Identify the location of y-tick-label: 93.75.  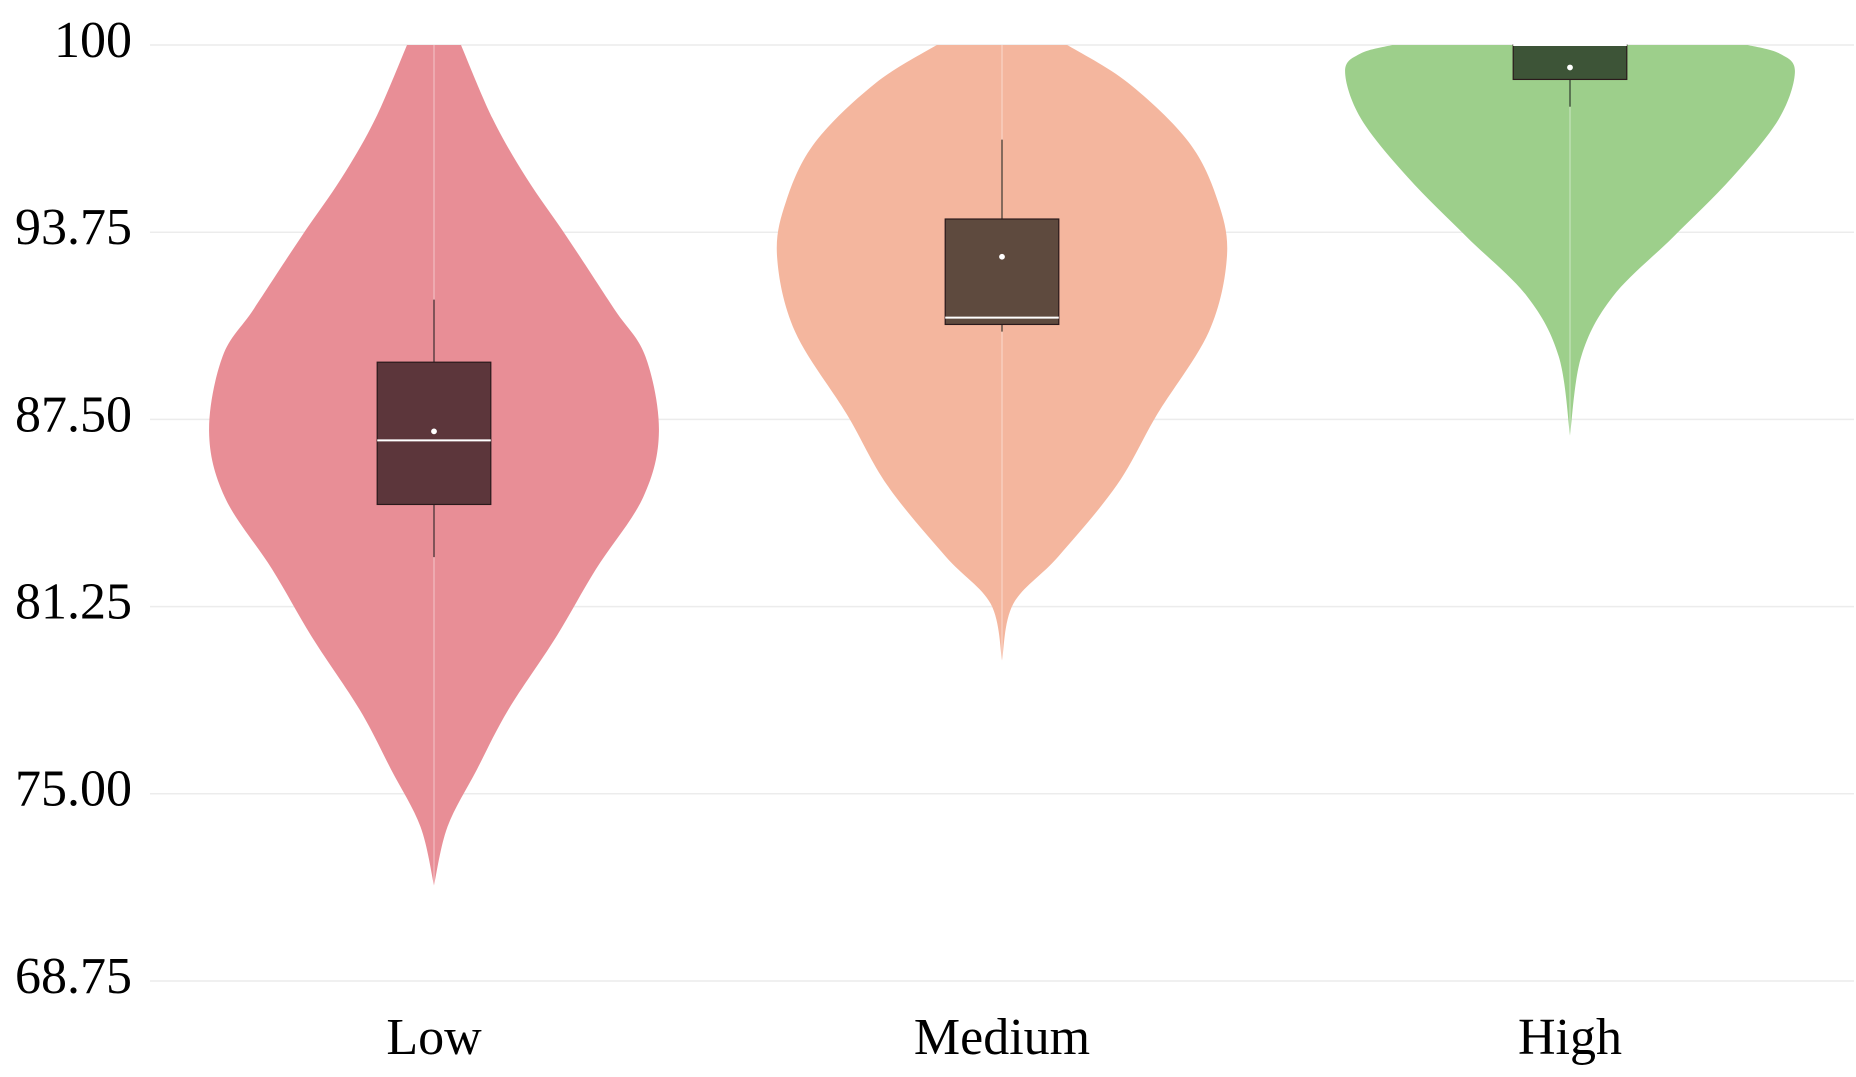
(73, 227).